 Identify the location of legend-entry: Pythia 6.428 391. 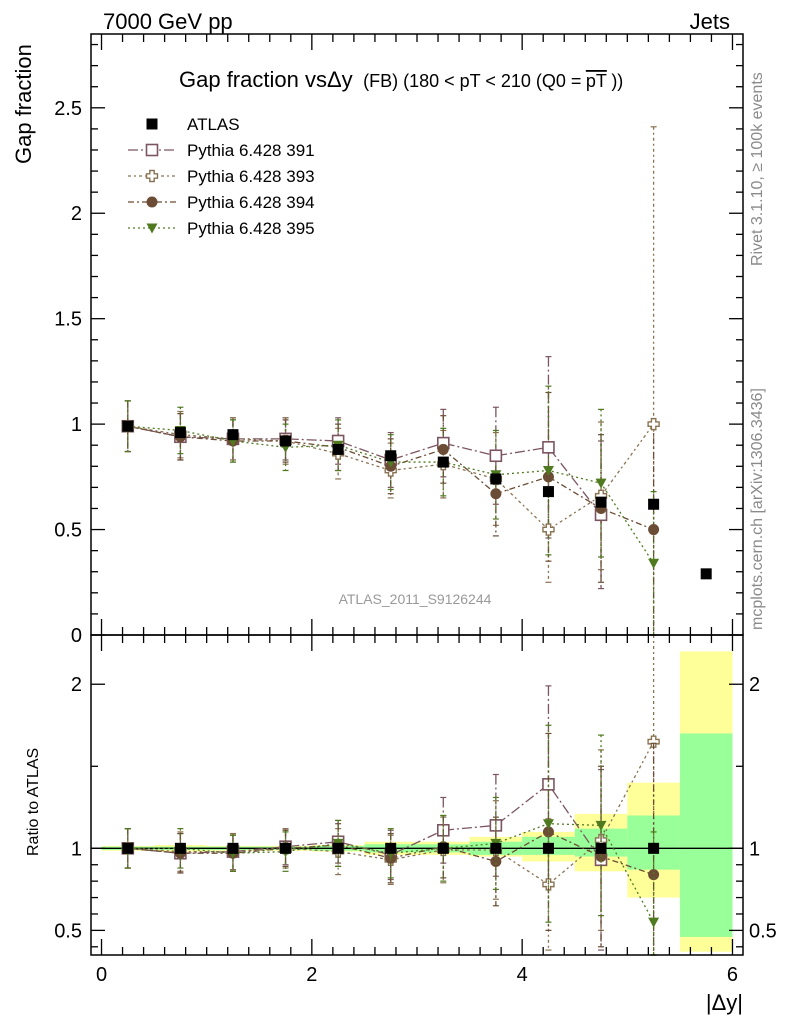
(221, 150).